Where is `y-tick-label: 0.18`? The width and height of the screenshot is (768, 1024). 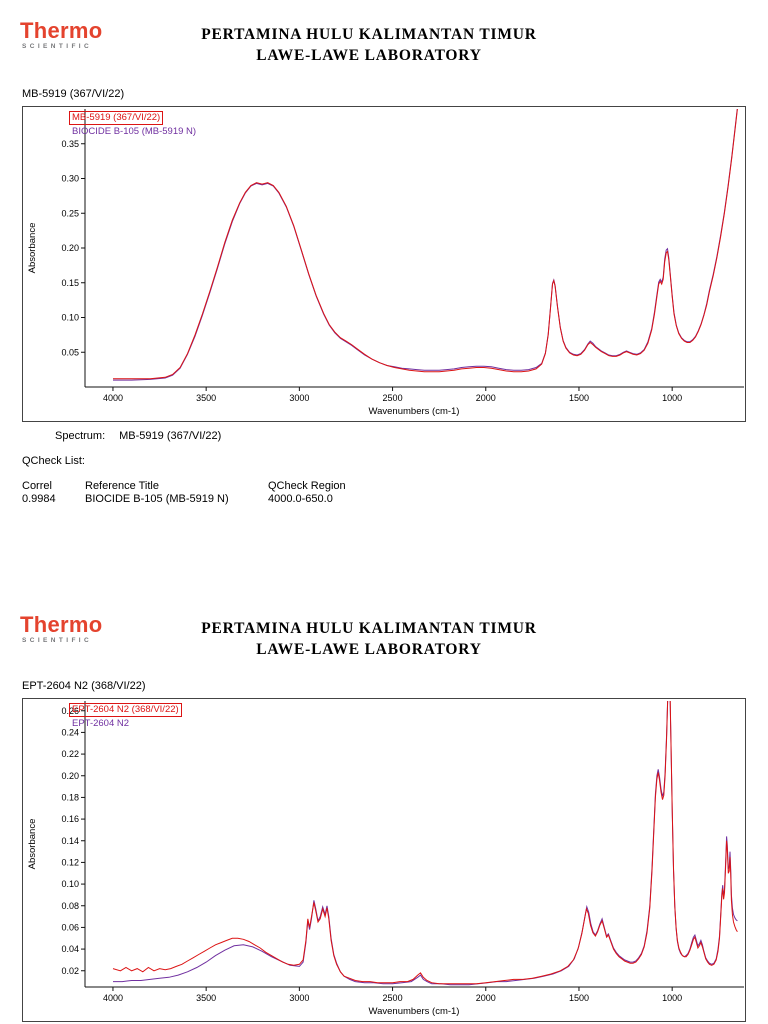 y-tick-label: 0.18 is located at coordinates (70, 797).